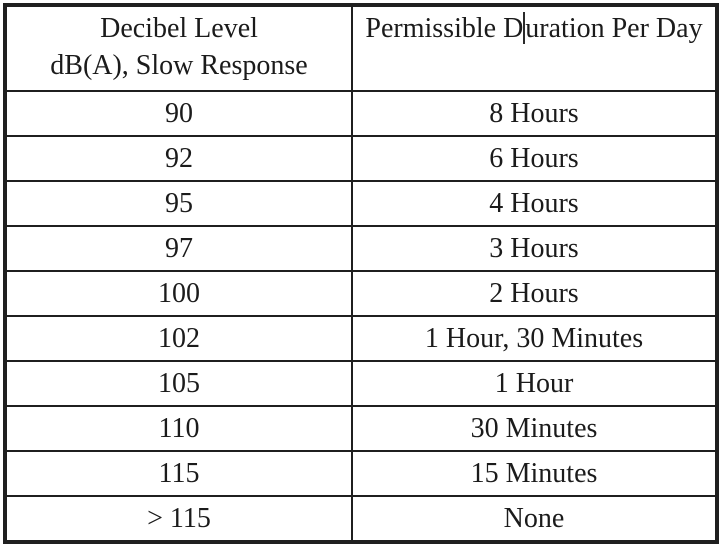  Describe the element at coordinates (178, 158) in the screenshot. I see `decibel-cell: 92` at that location.